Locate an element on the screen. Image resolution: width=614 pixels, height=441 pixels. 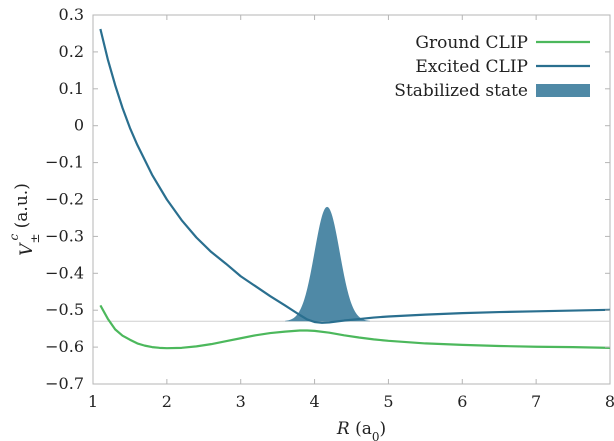
legend-label: Excited CLIP is located at coordinates (471, 67).